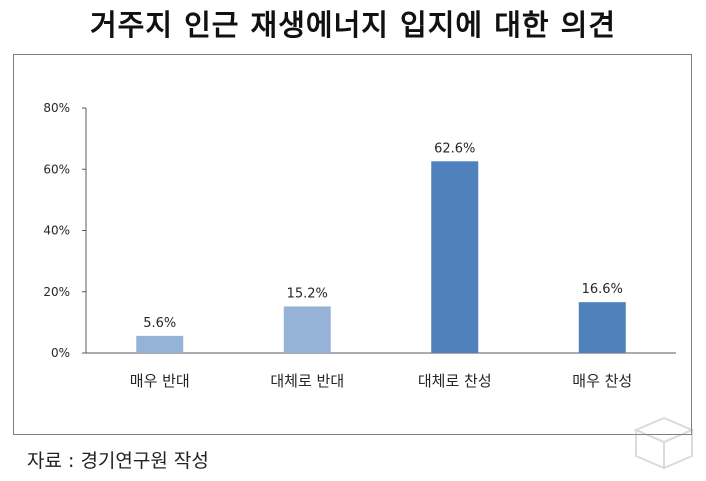 Image resolution: width=706 pixels, height=481 pixels. What do you see at coordinates (159, 323) in the screenshot?
I see `bar-value-label: 5.6%` at bounding box center [159, 323].